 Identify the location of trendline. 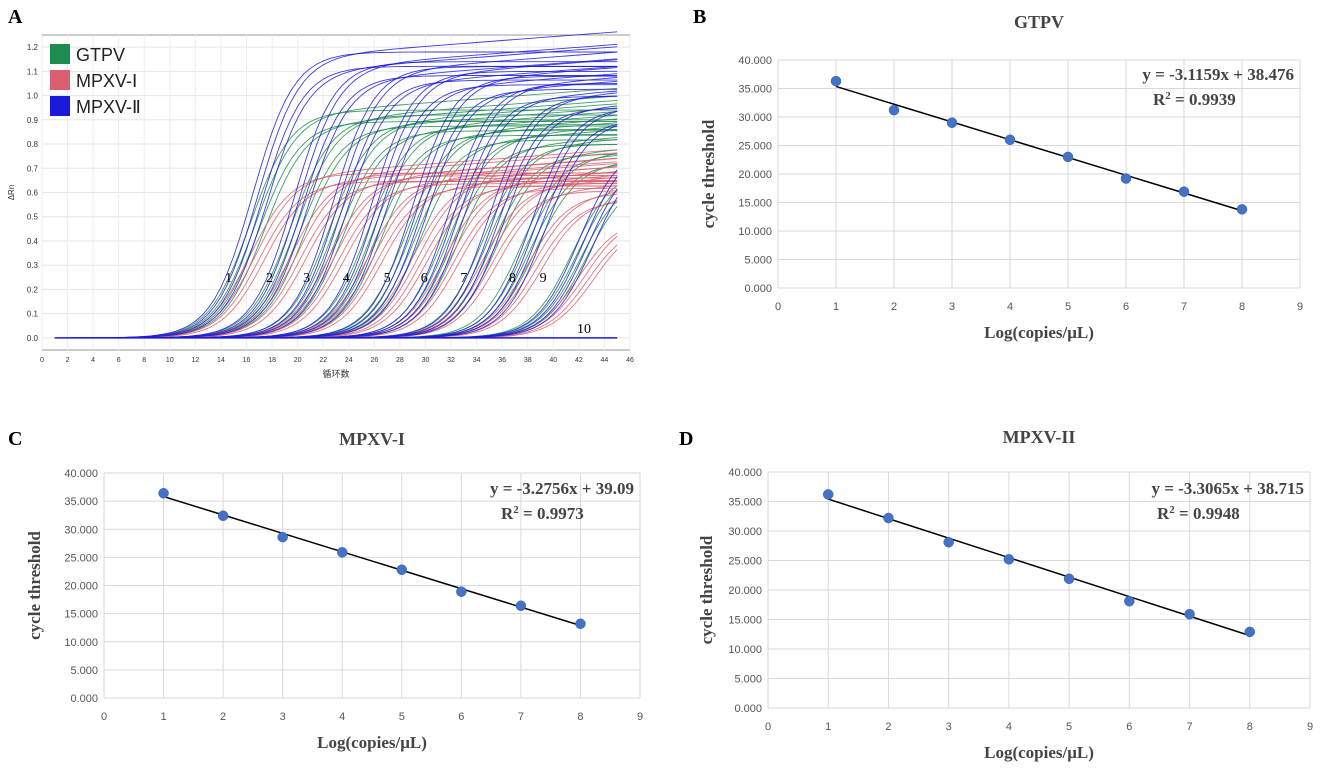
(1039, 567).